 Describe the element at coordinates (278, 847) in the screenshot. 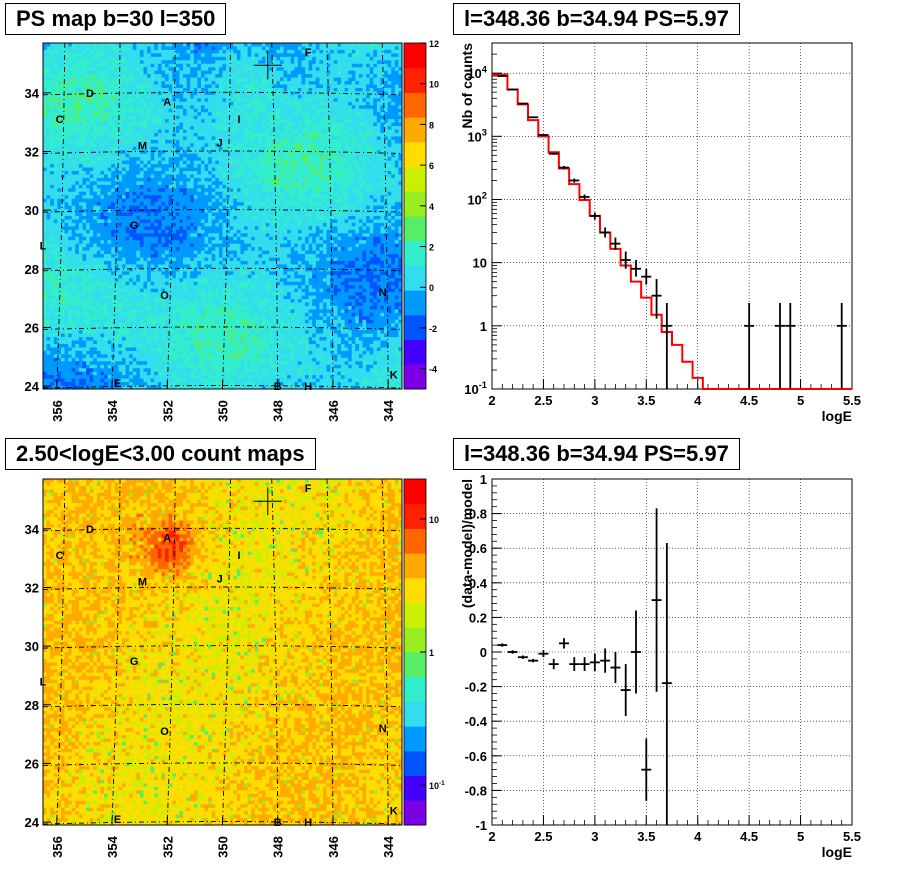

I see `count-map-xtick-label: 348` at that location.